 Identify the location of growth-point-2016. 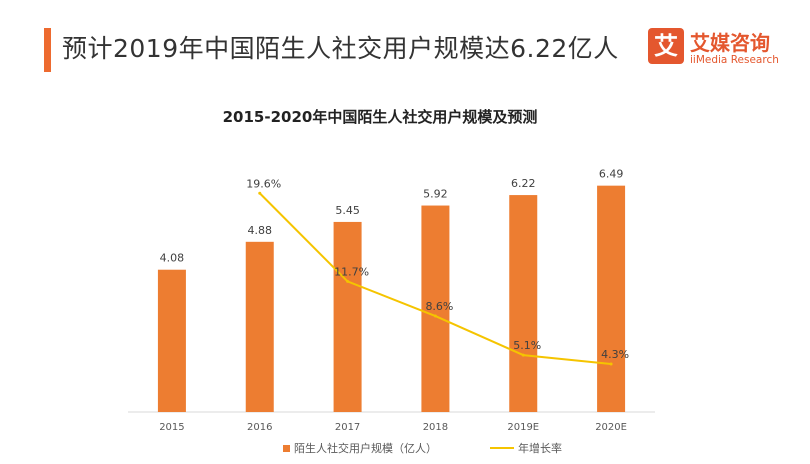
(260, 193).